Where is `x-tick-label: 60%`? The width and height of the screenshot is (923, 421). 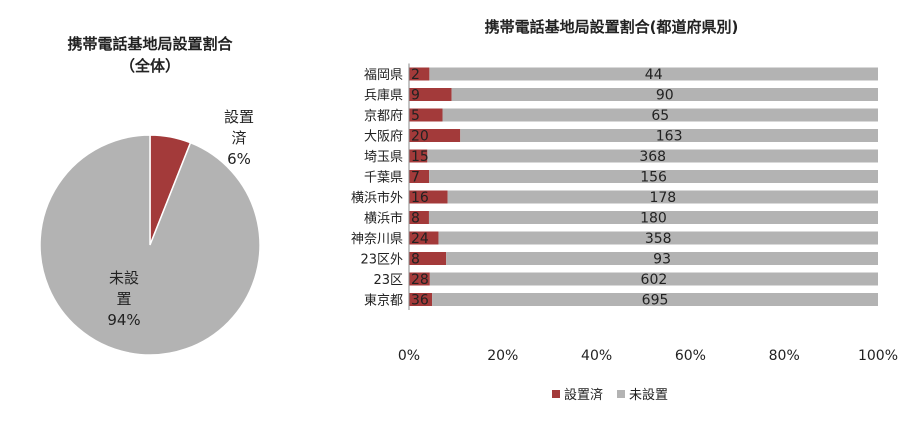 x-tick-label: 60% is located at coordinates (690, 356).